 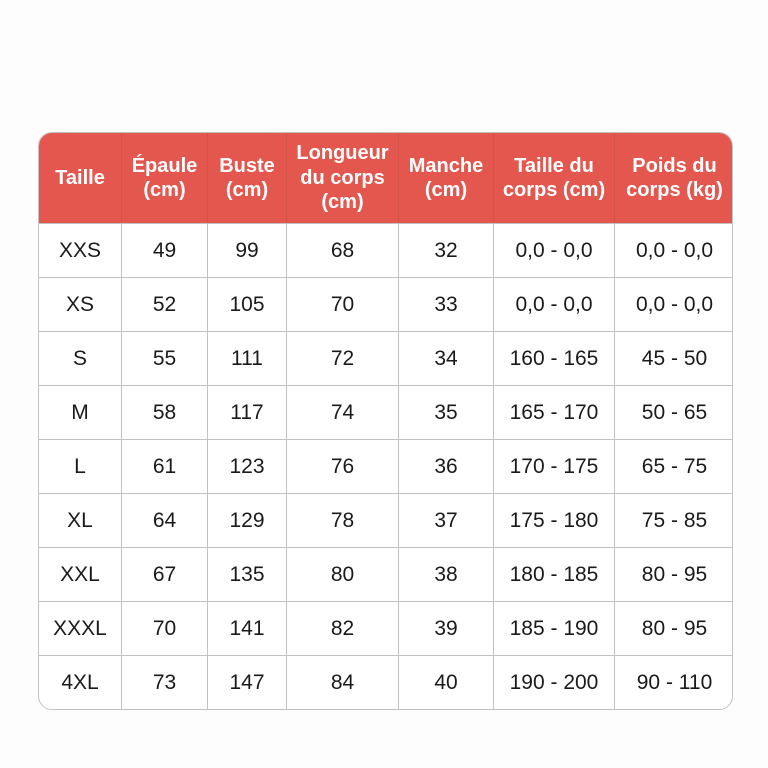 I want to click on value-cell: 117, so click(x=246, y=412).